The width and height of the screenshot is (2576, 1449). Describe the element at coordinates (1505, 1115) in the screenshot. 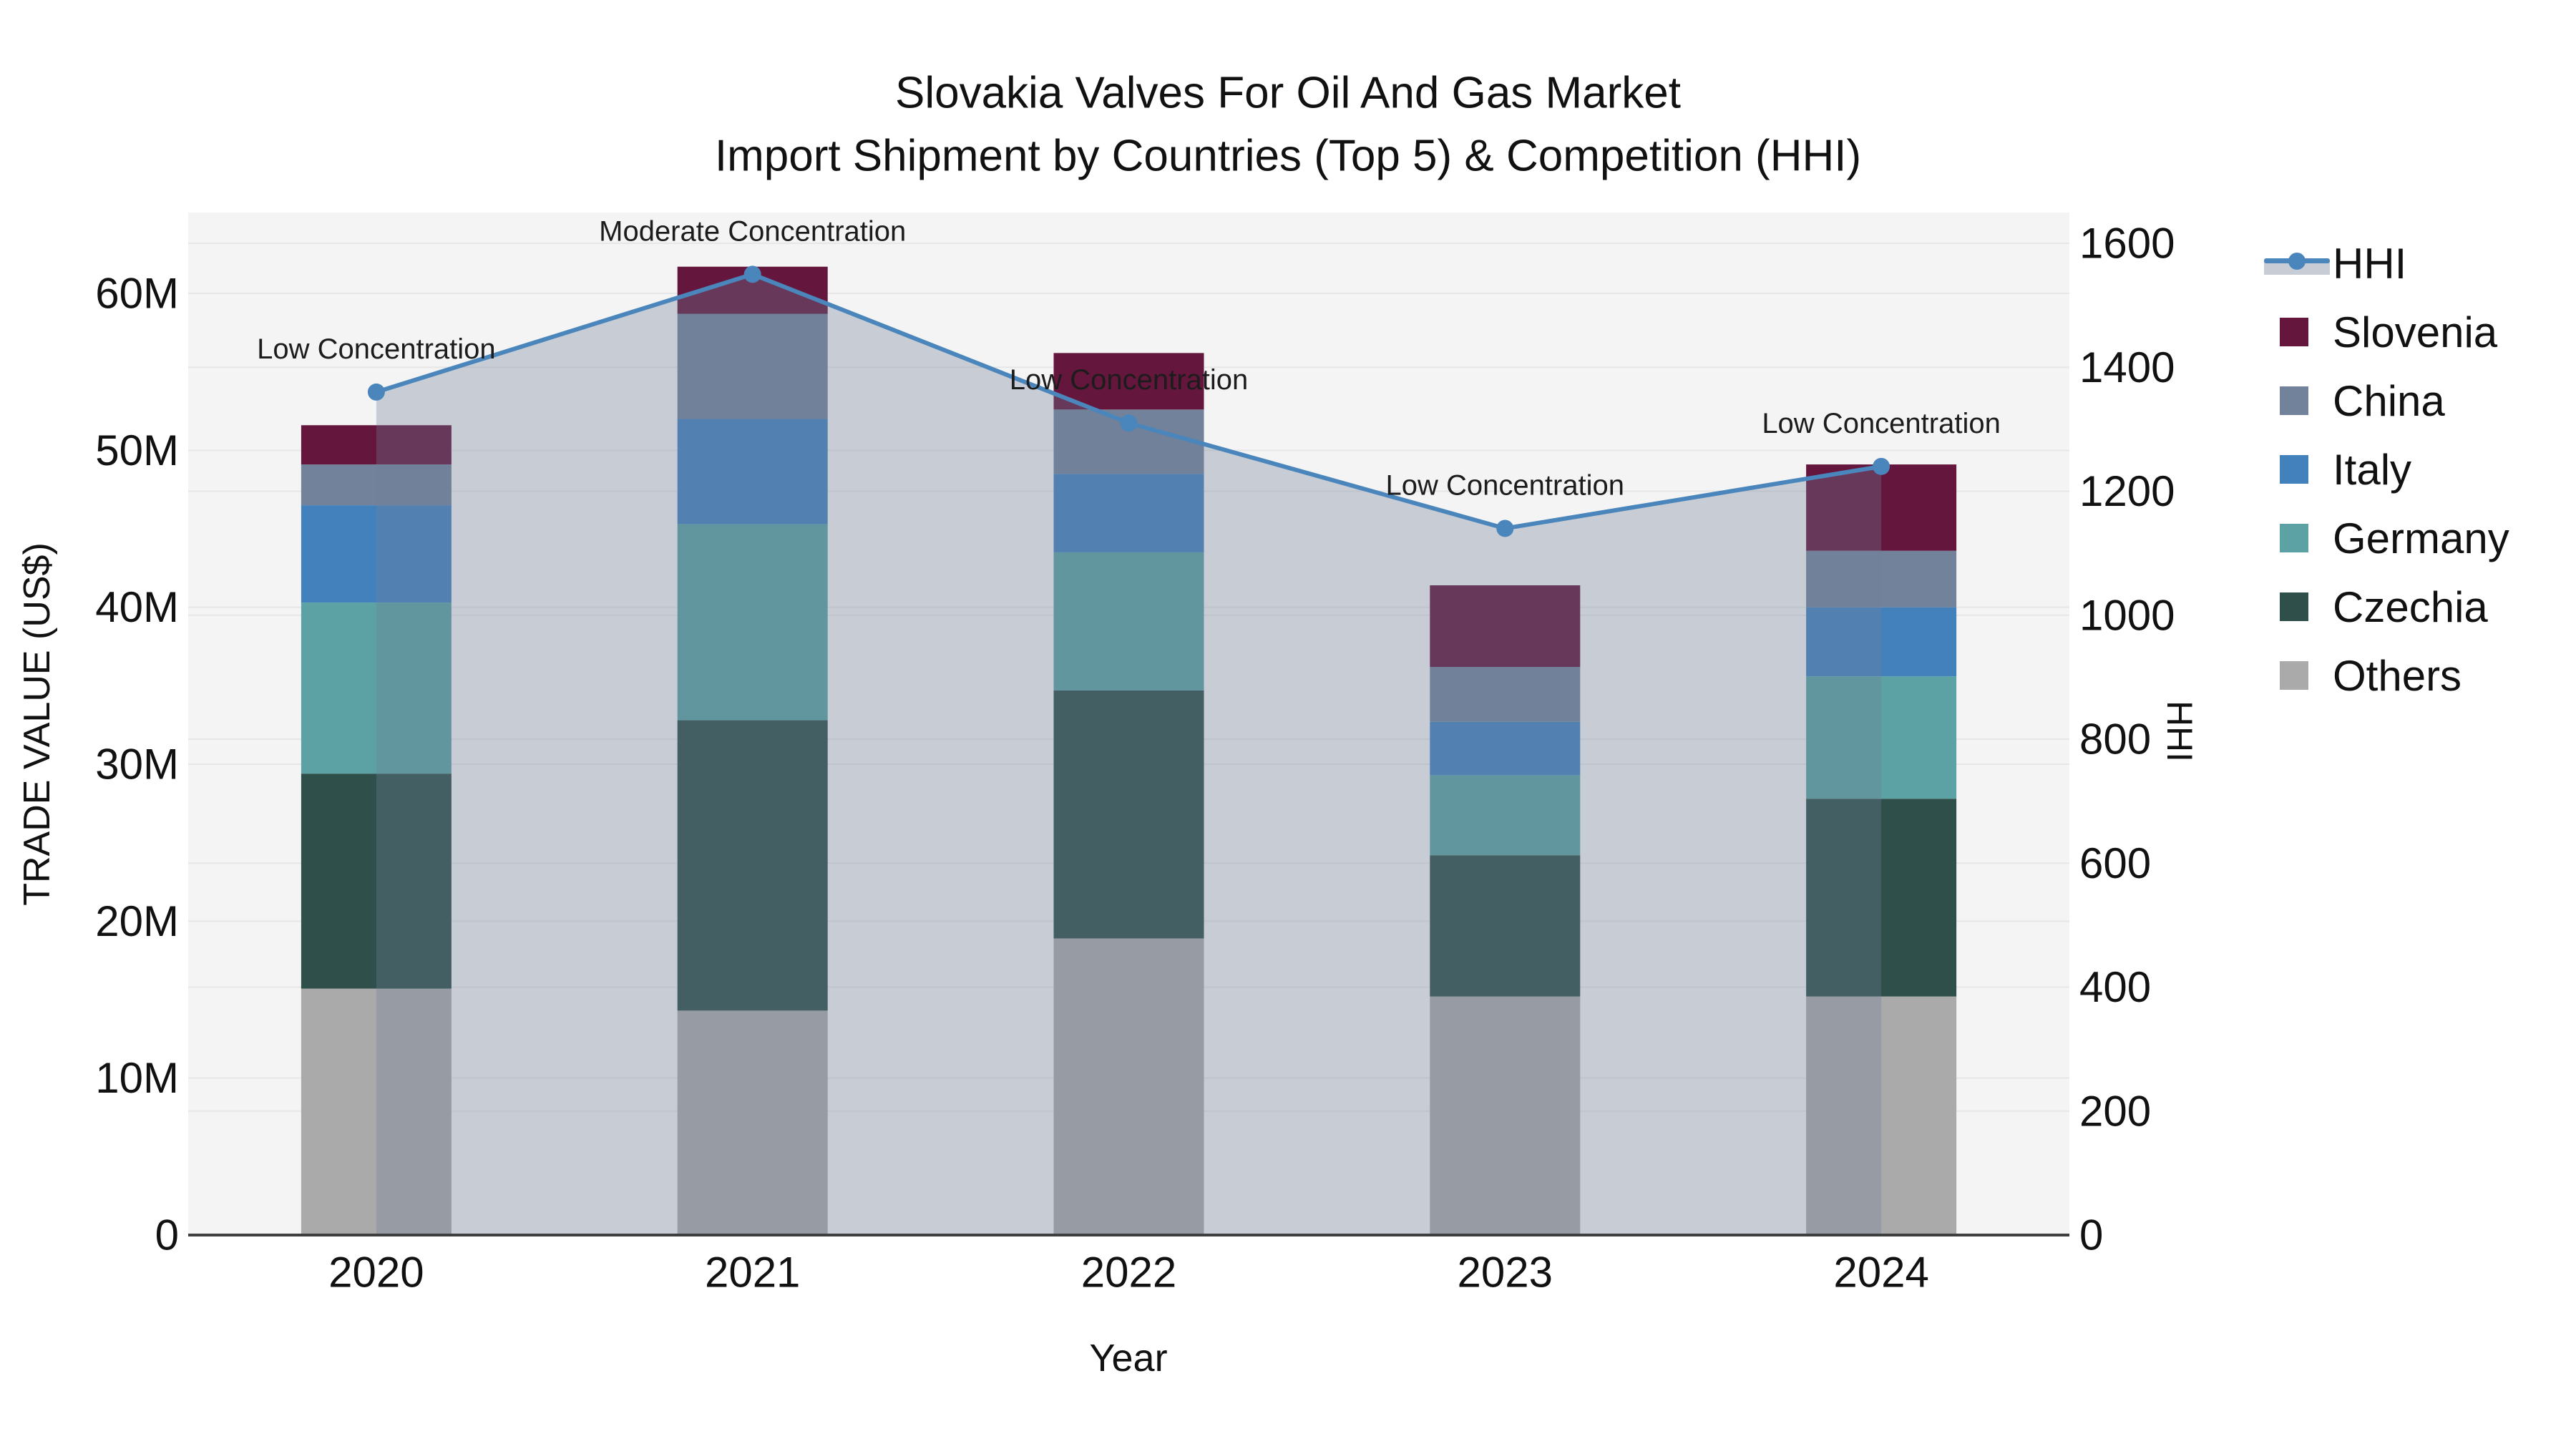

I see `bar-segment-others-2023` at that location.